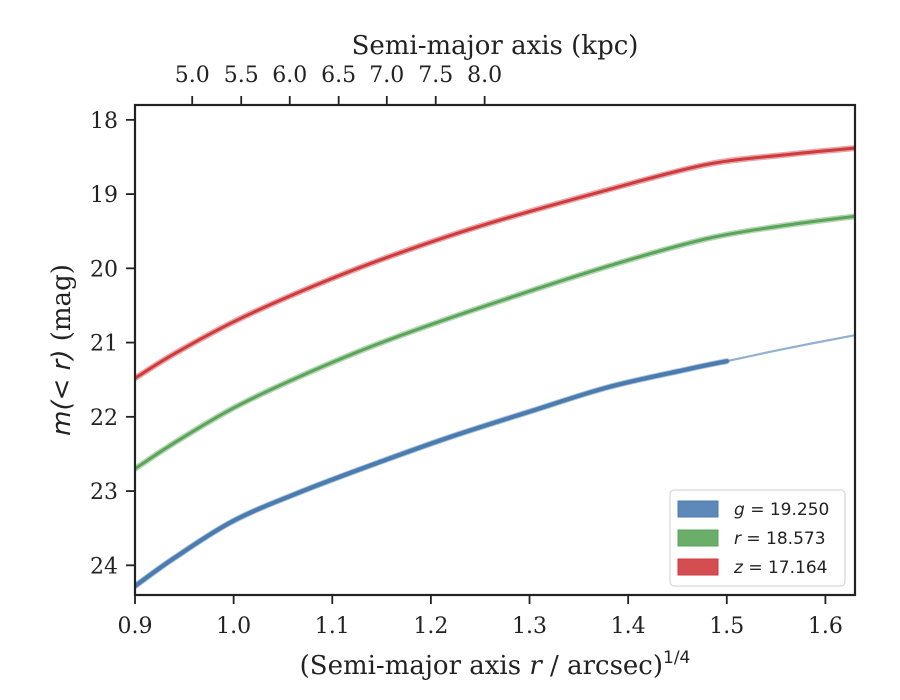  Describe the element at coordinates (289, 75) in the screenshot. I see `top-tick-label: 6.0` at that location.